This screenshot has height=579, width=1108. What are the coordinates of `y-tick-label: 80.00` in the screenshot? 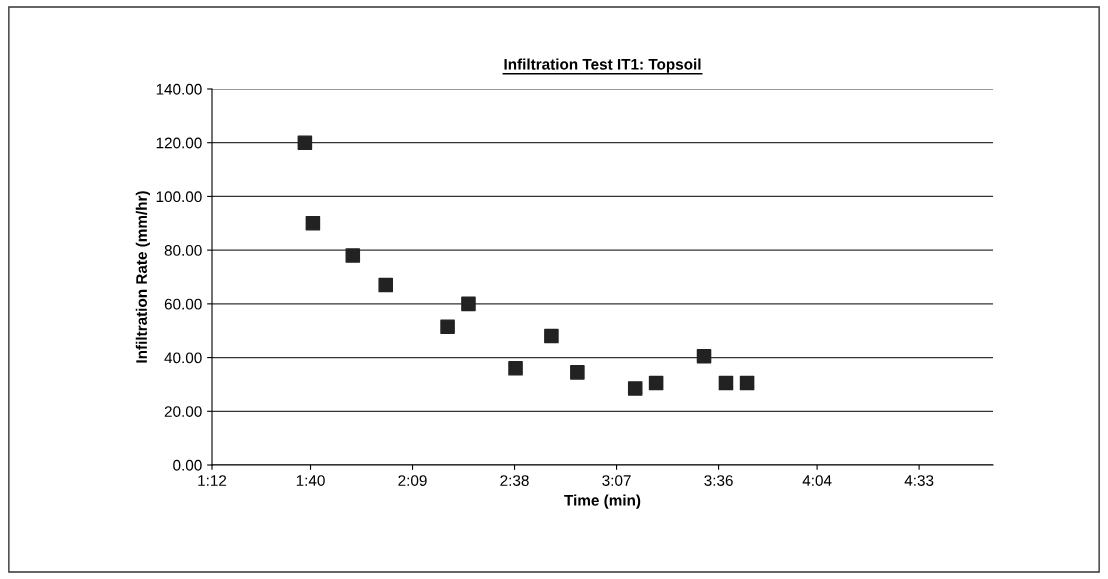 It's located at (183, 250).